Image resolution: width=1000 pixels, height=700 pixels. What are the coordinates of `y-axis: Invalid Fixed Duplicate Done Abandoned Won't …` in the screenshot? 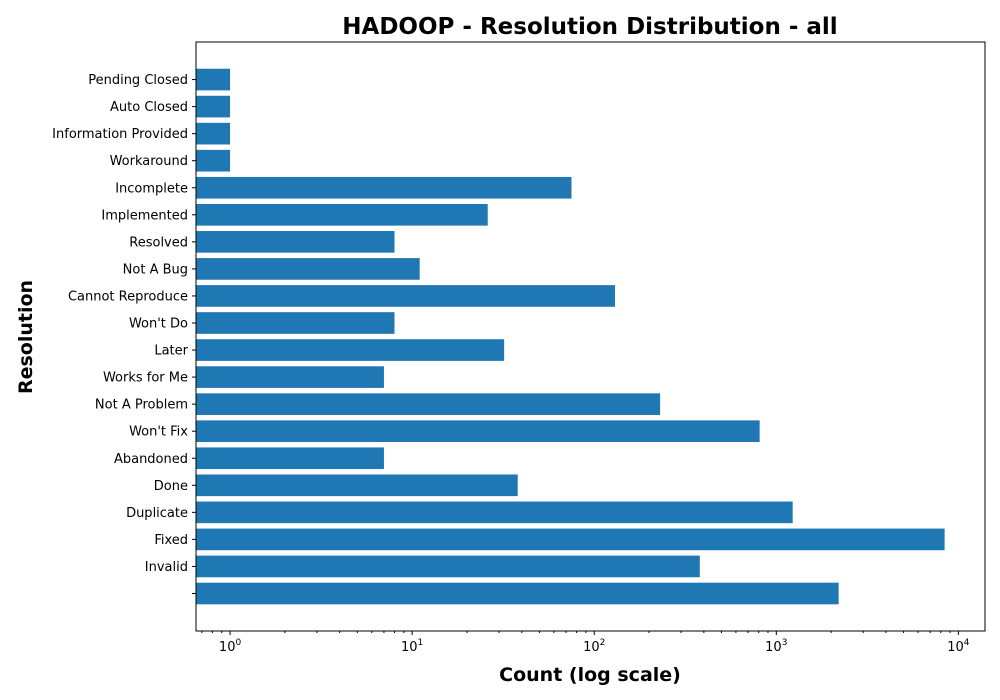 It's located at (124, 333).